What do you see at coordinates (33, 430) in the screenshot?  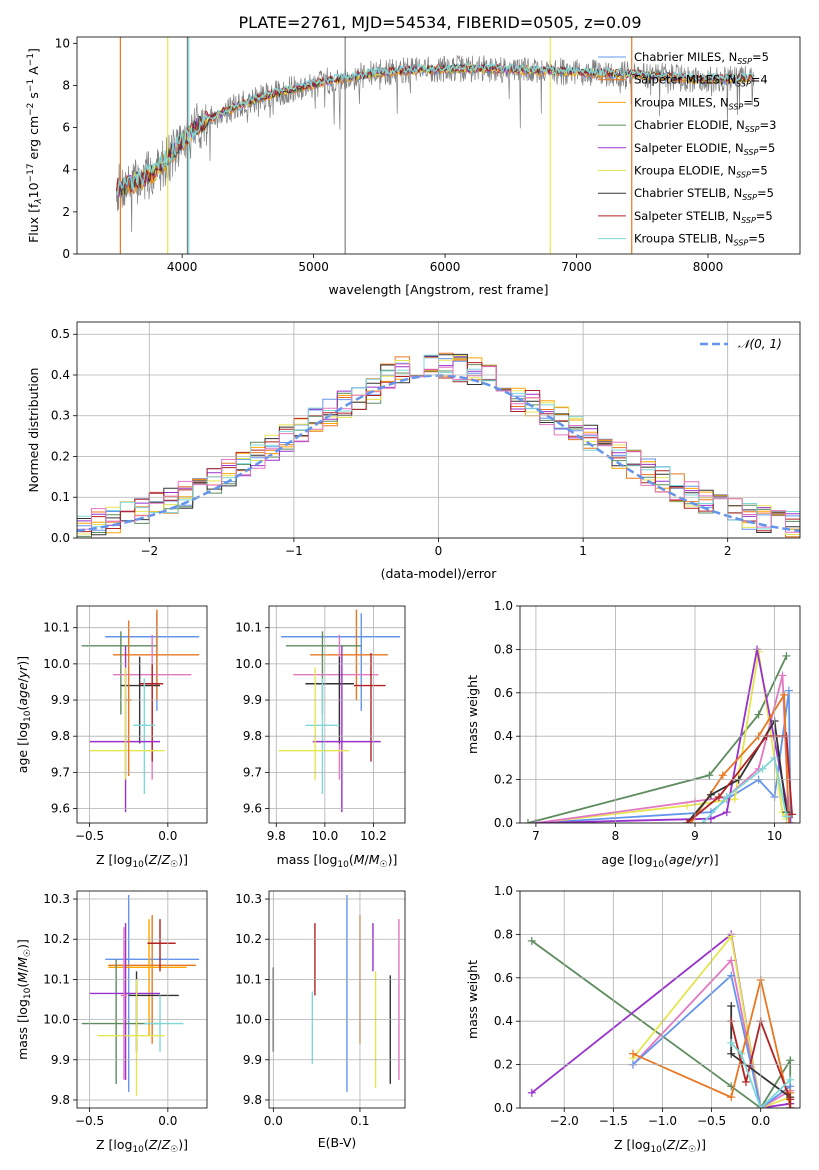 I see `y-axis-label: Normed distribution` at bounding box center [33, 430].